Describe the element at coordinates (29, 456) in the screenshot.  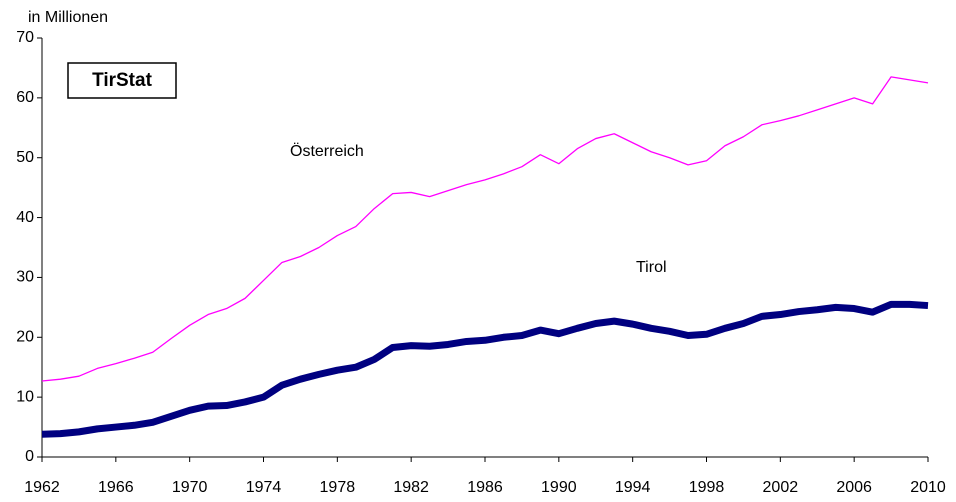
I see `y-tick-label: 0` at that location.